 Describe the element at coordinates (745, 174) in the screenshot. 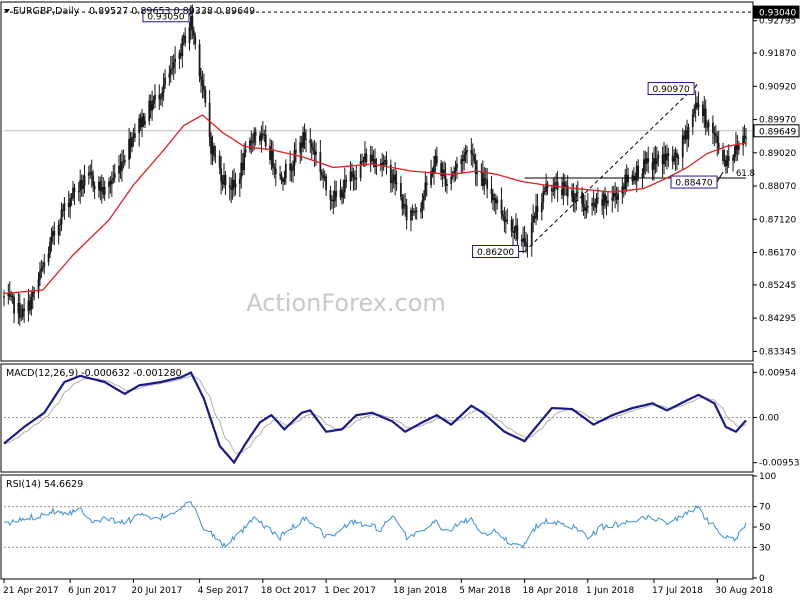

I see `fibonacci-label: 61.8` at that location.